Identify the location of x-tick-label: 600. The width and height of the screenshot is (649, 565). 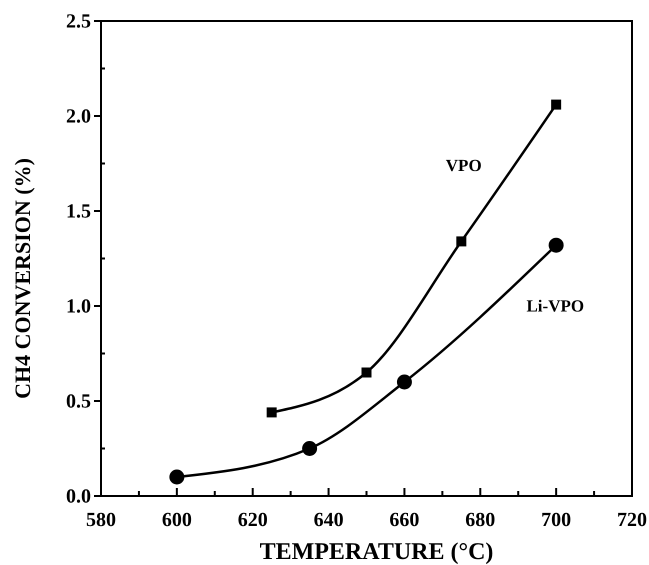
(177, 520).